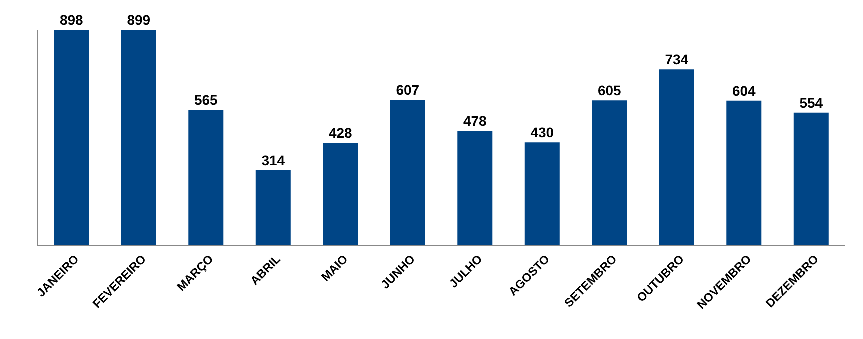 The width and height of the screenshot is (863, 339). What do you see at coordinates (139, 20) in the screenshot?
I see `data-label: 899` at bounding box center [139, 20].